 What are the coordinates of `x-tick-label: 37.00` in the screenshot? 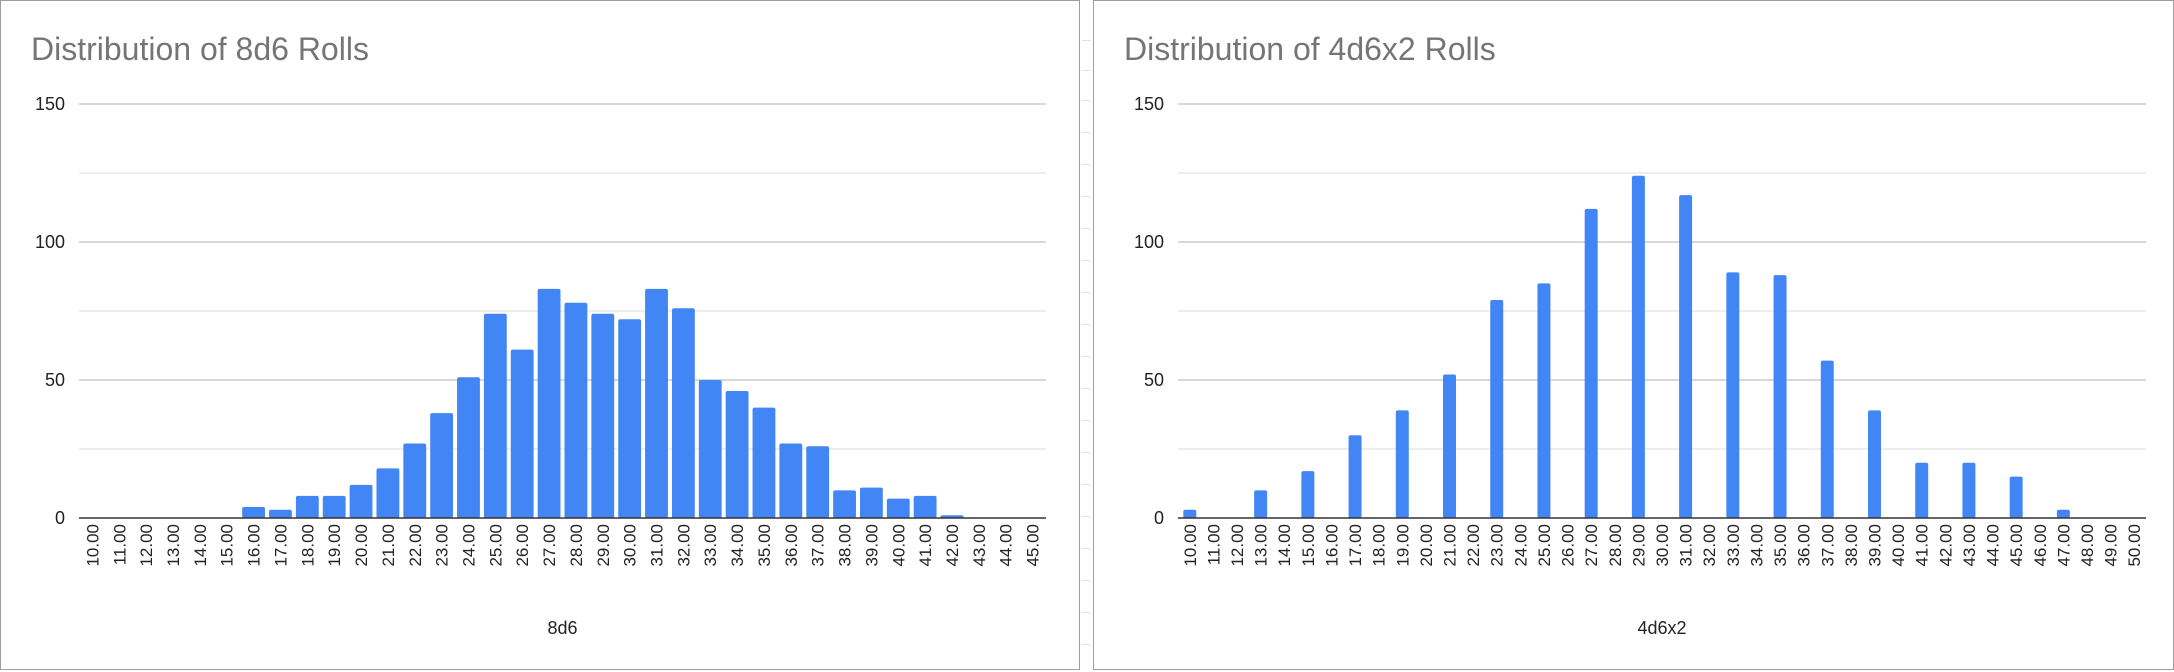 It's located at (1827, 545).